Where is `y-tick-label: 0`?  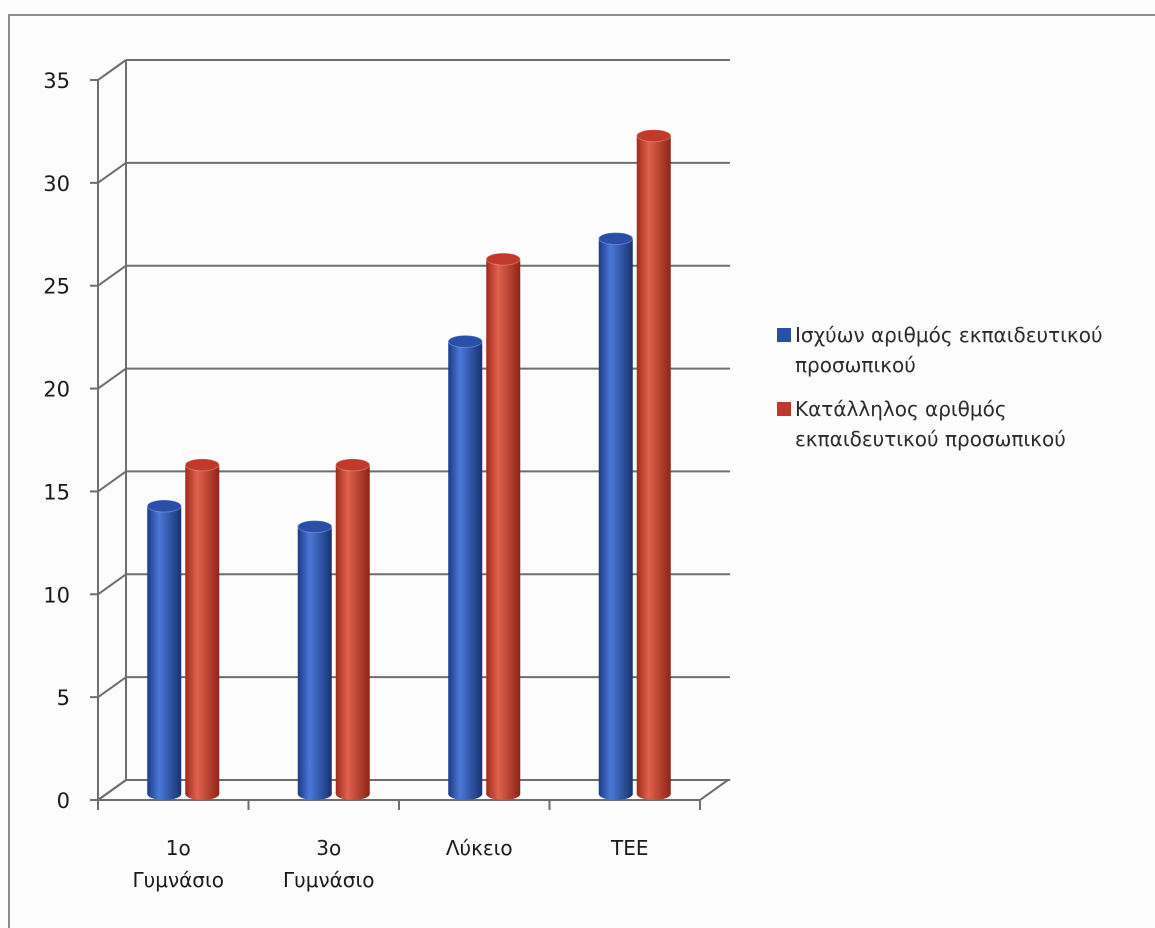
y-tick-label: 0 is located at coordinates (63, 801).